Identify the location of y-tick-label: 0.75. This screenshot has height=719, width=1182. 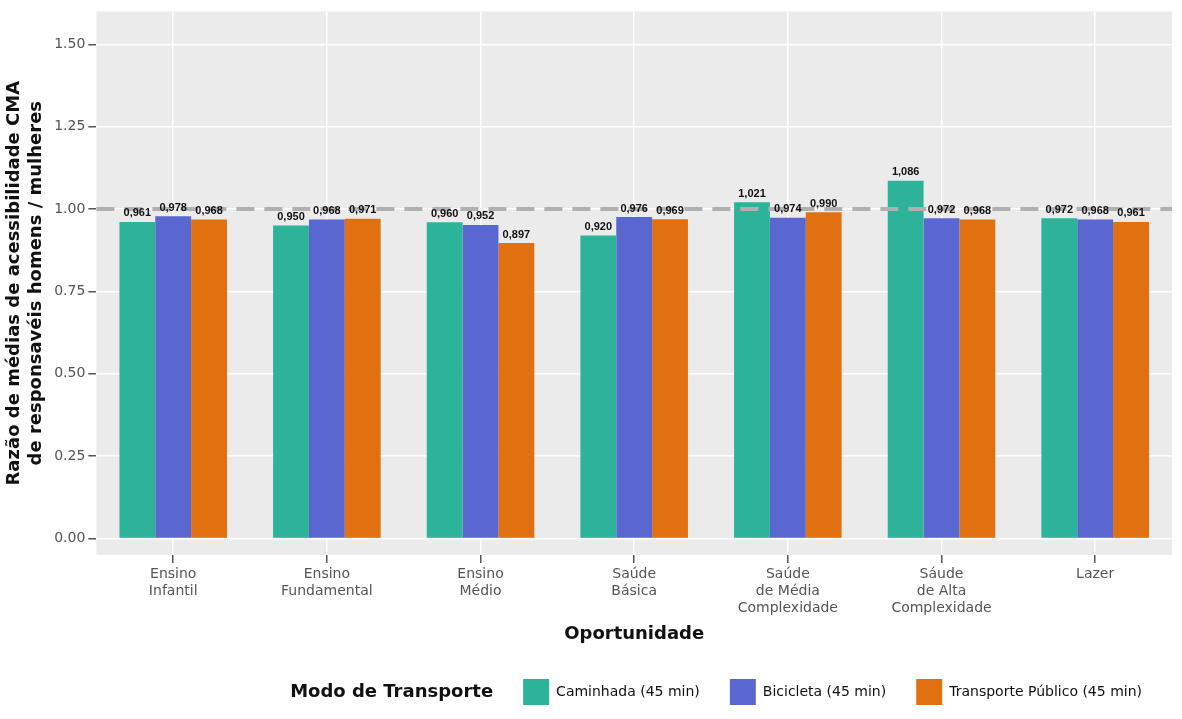
(70, 290).